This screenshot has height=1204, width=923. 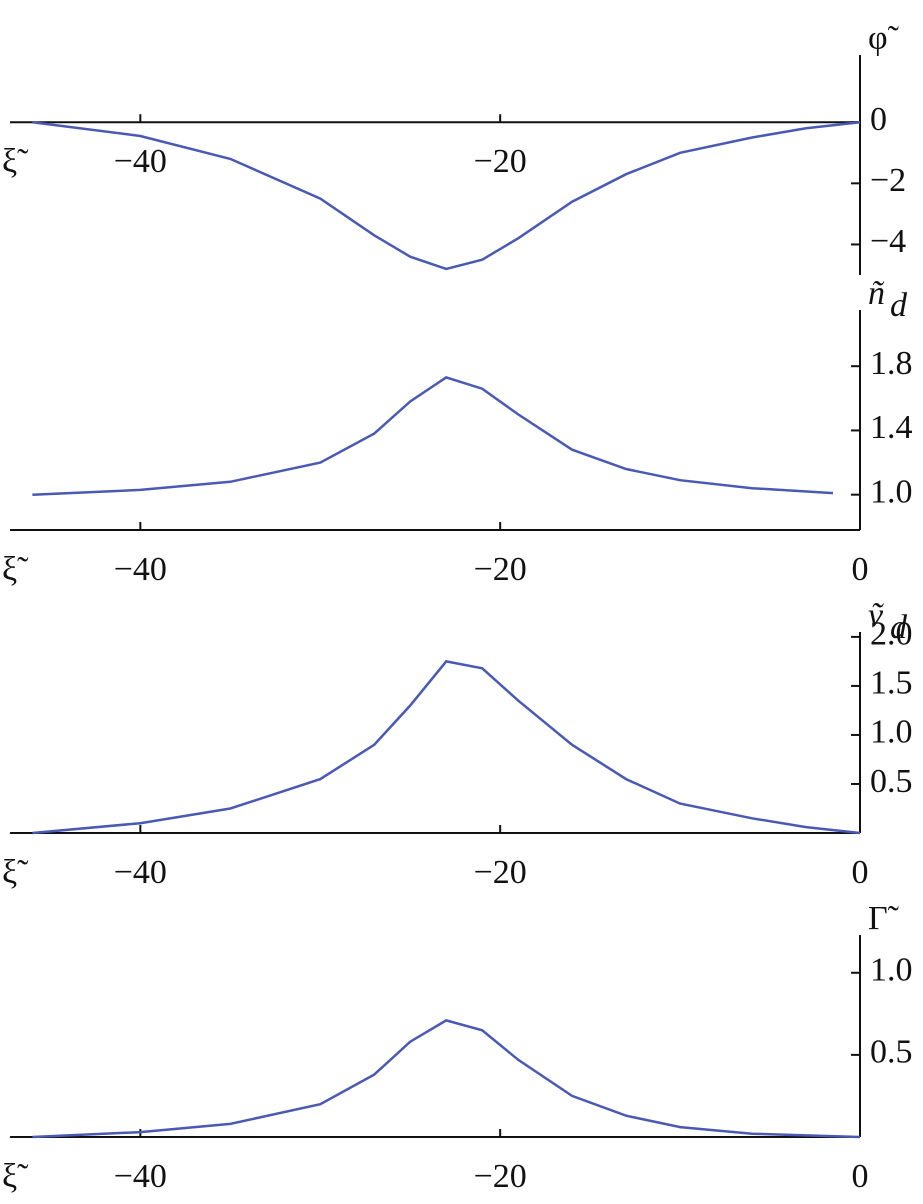 I want to click on y-axis-label: φ̃, so click(x=884, y=38).